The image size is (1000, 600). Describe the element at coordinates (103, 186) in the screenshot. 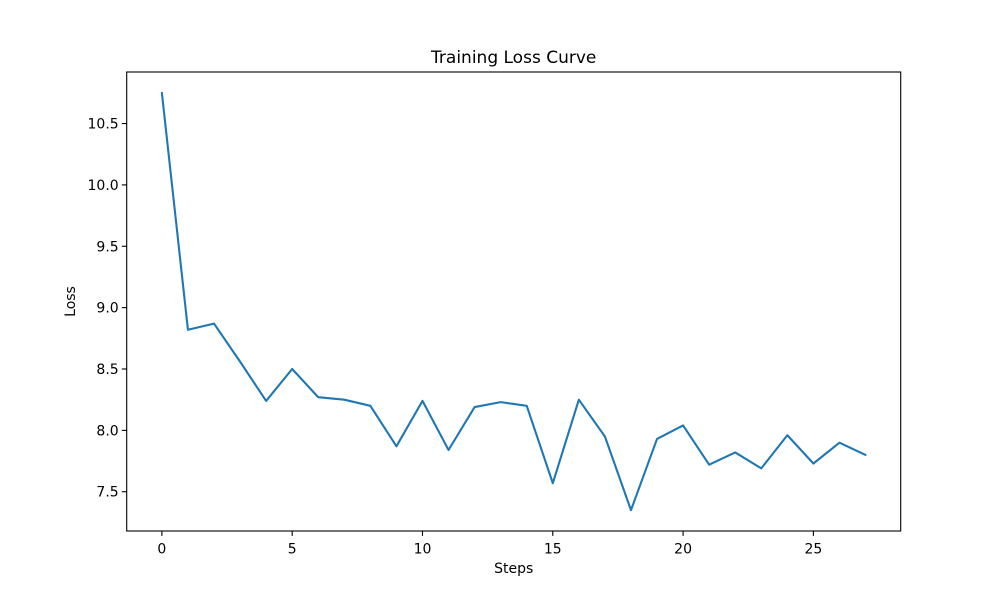

I see `y-tick-label: 10.0` at that location.